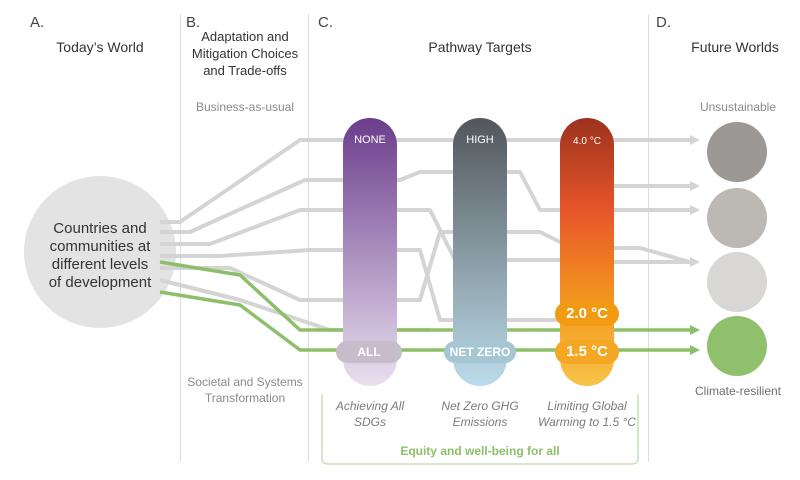 This screenshot has height=480, width=800. I want to click on business-as-usual-label: Business-as-usual, so click(245, 107).